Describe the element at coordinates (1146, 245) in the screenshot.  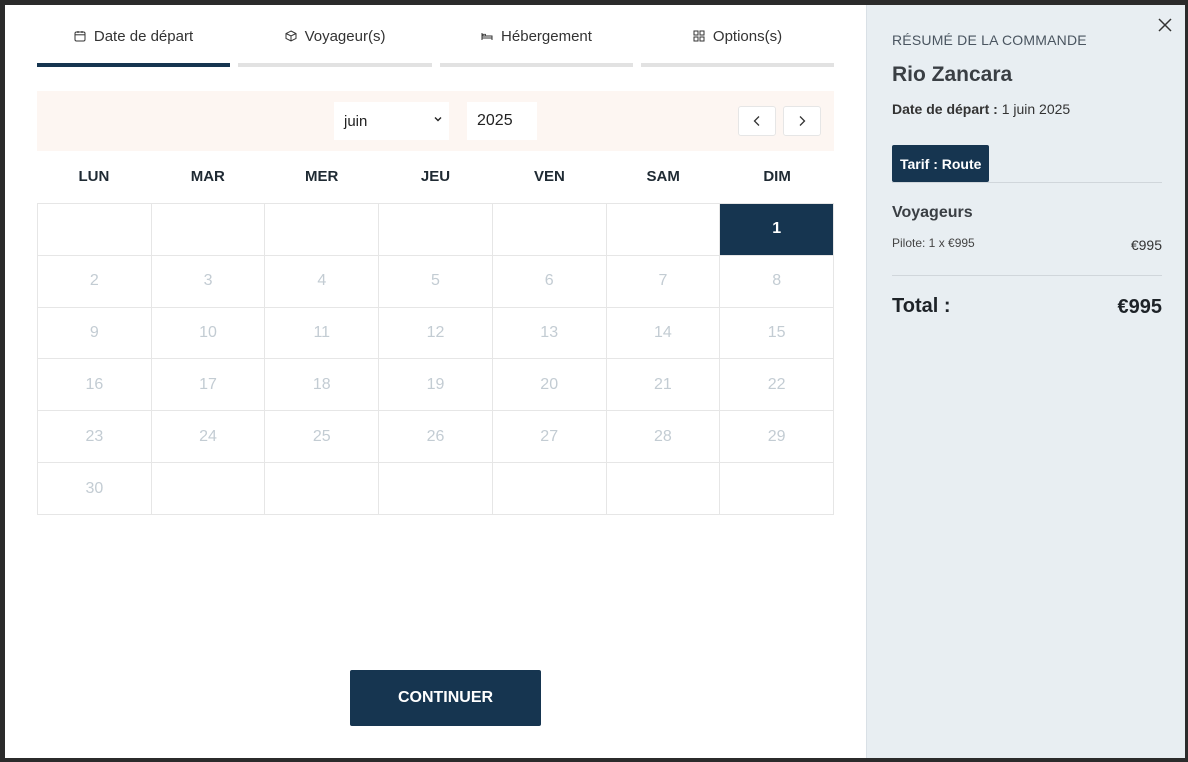
I see `traveller-line-price: €995` at that location.